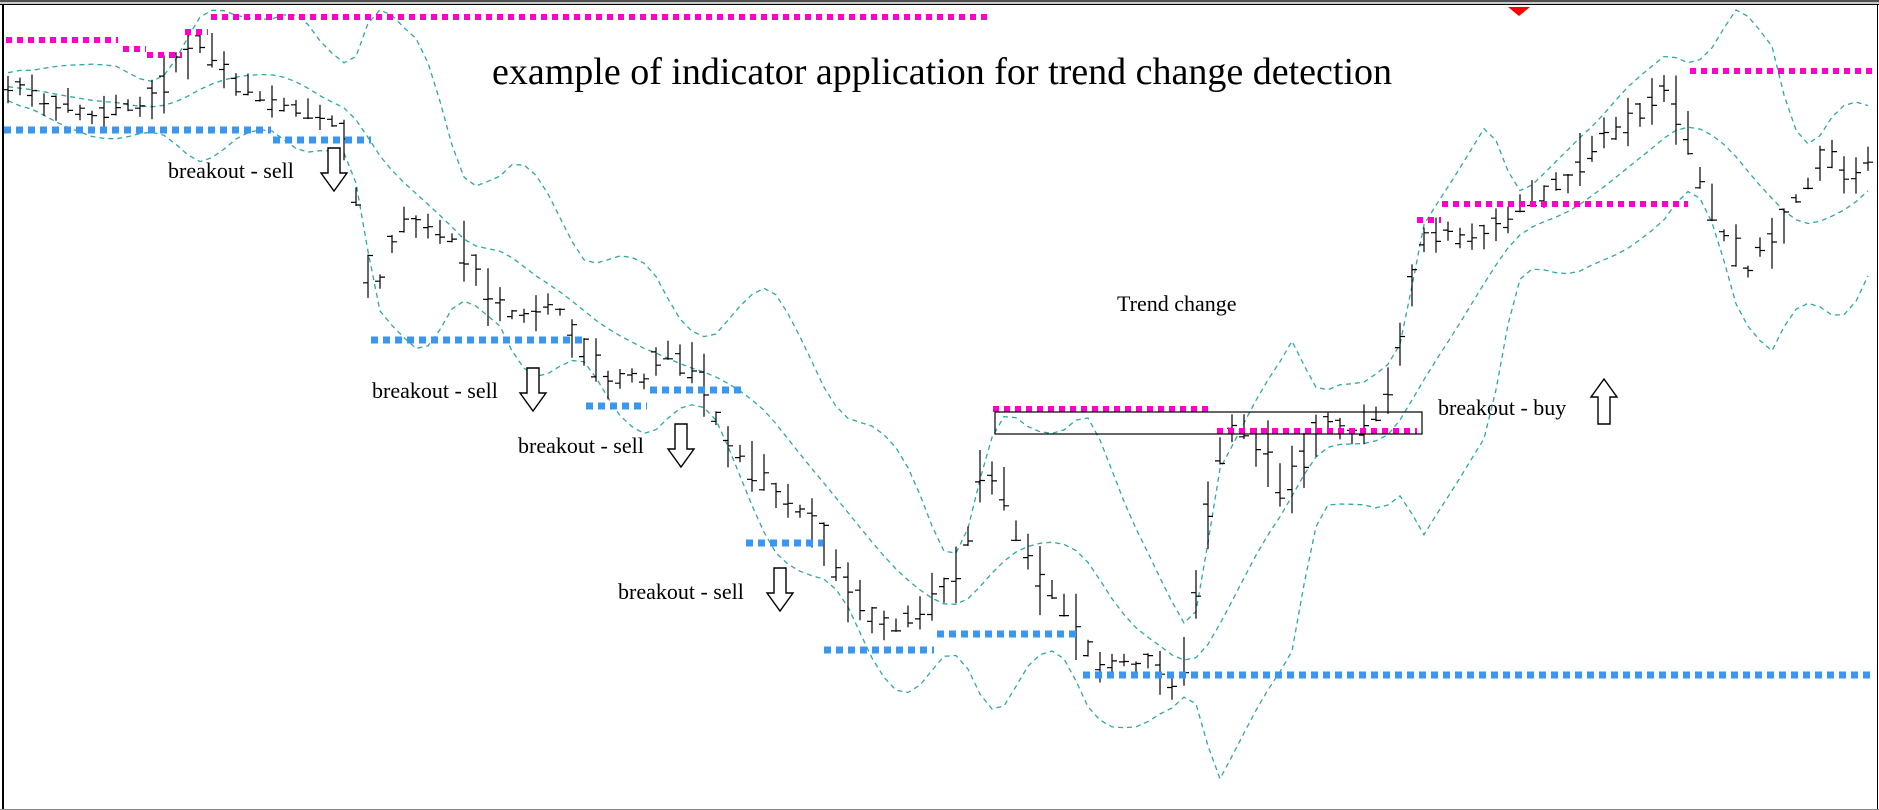 Image resolution: width=1879 pixels, height=810 pixels. What do you see at coordinates (1208, 423) in the screenshot?
I see `breakout-zone-rectangle` at bounding box center [1208, 423].